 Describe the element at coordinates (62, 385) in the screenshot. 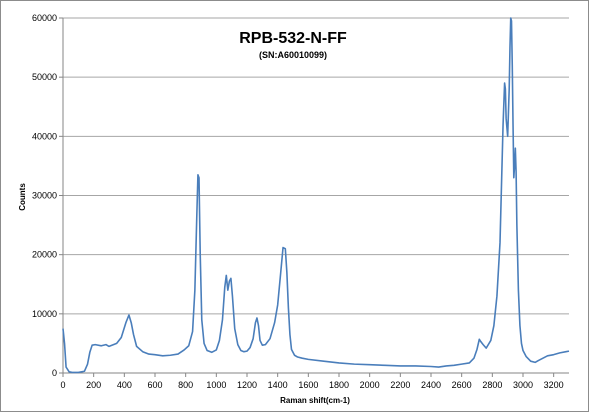

I see `x-tick-label: 0` at that location.